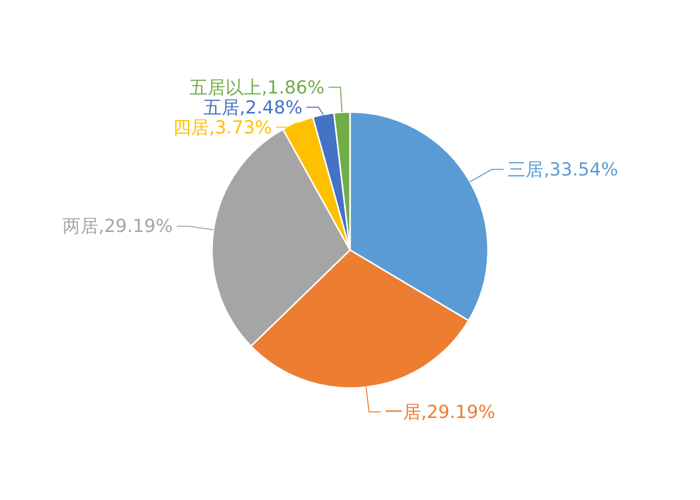  I want to click on slice-label: 三居, so click(526, 169).